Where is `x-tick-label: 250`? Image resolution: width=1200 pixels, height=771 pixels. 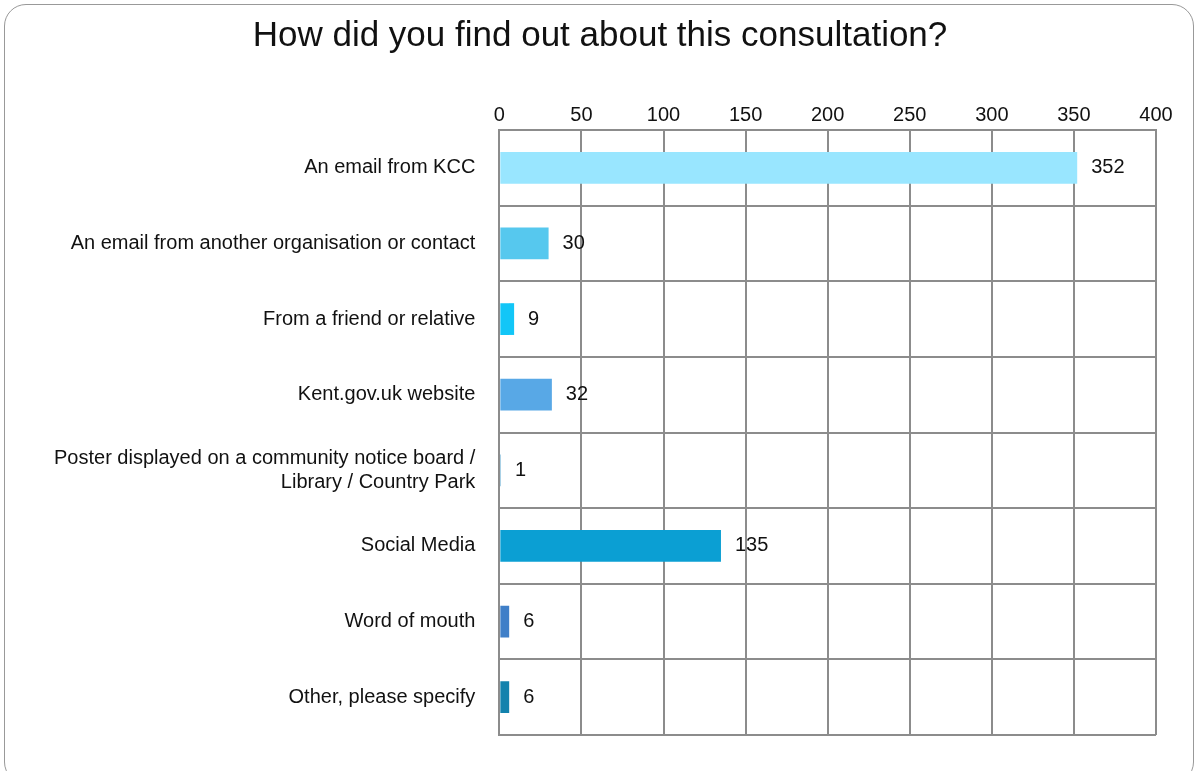
x-tick-label: 250 is located at coordinates (910, 113).